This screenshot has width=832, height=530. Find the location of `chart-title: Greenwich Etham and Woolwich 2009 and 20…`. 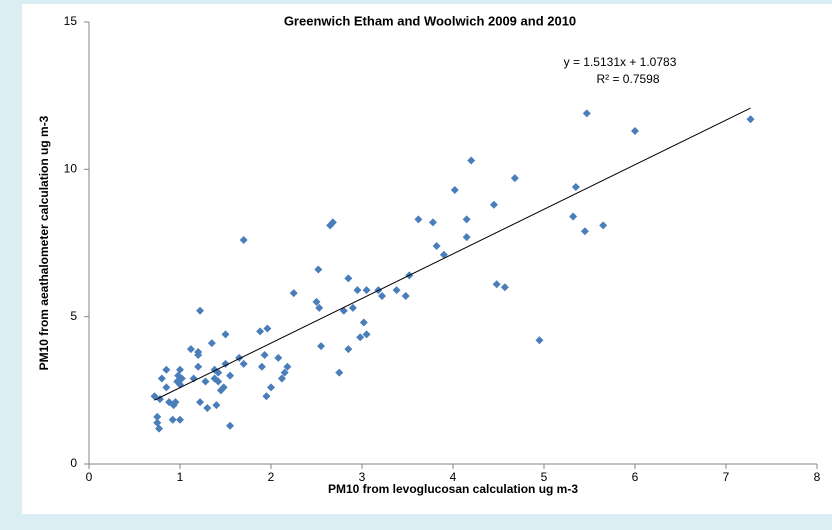

chart-title: Greenwich Etham and Woolwich 2009 and 20… is located at coordinates (430, 20).